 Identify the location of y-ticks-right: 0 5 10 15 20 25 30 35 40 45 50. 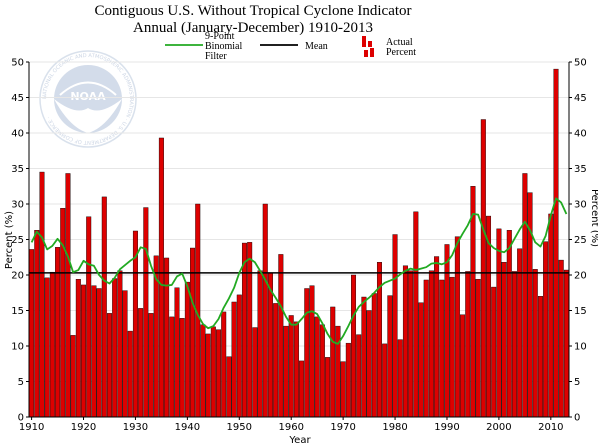
(578, 241).